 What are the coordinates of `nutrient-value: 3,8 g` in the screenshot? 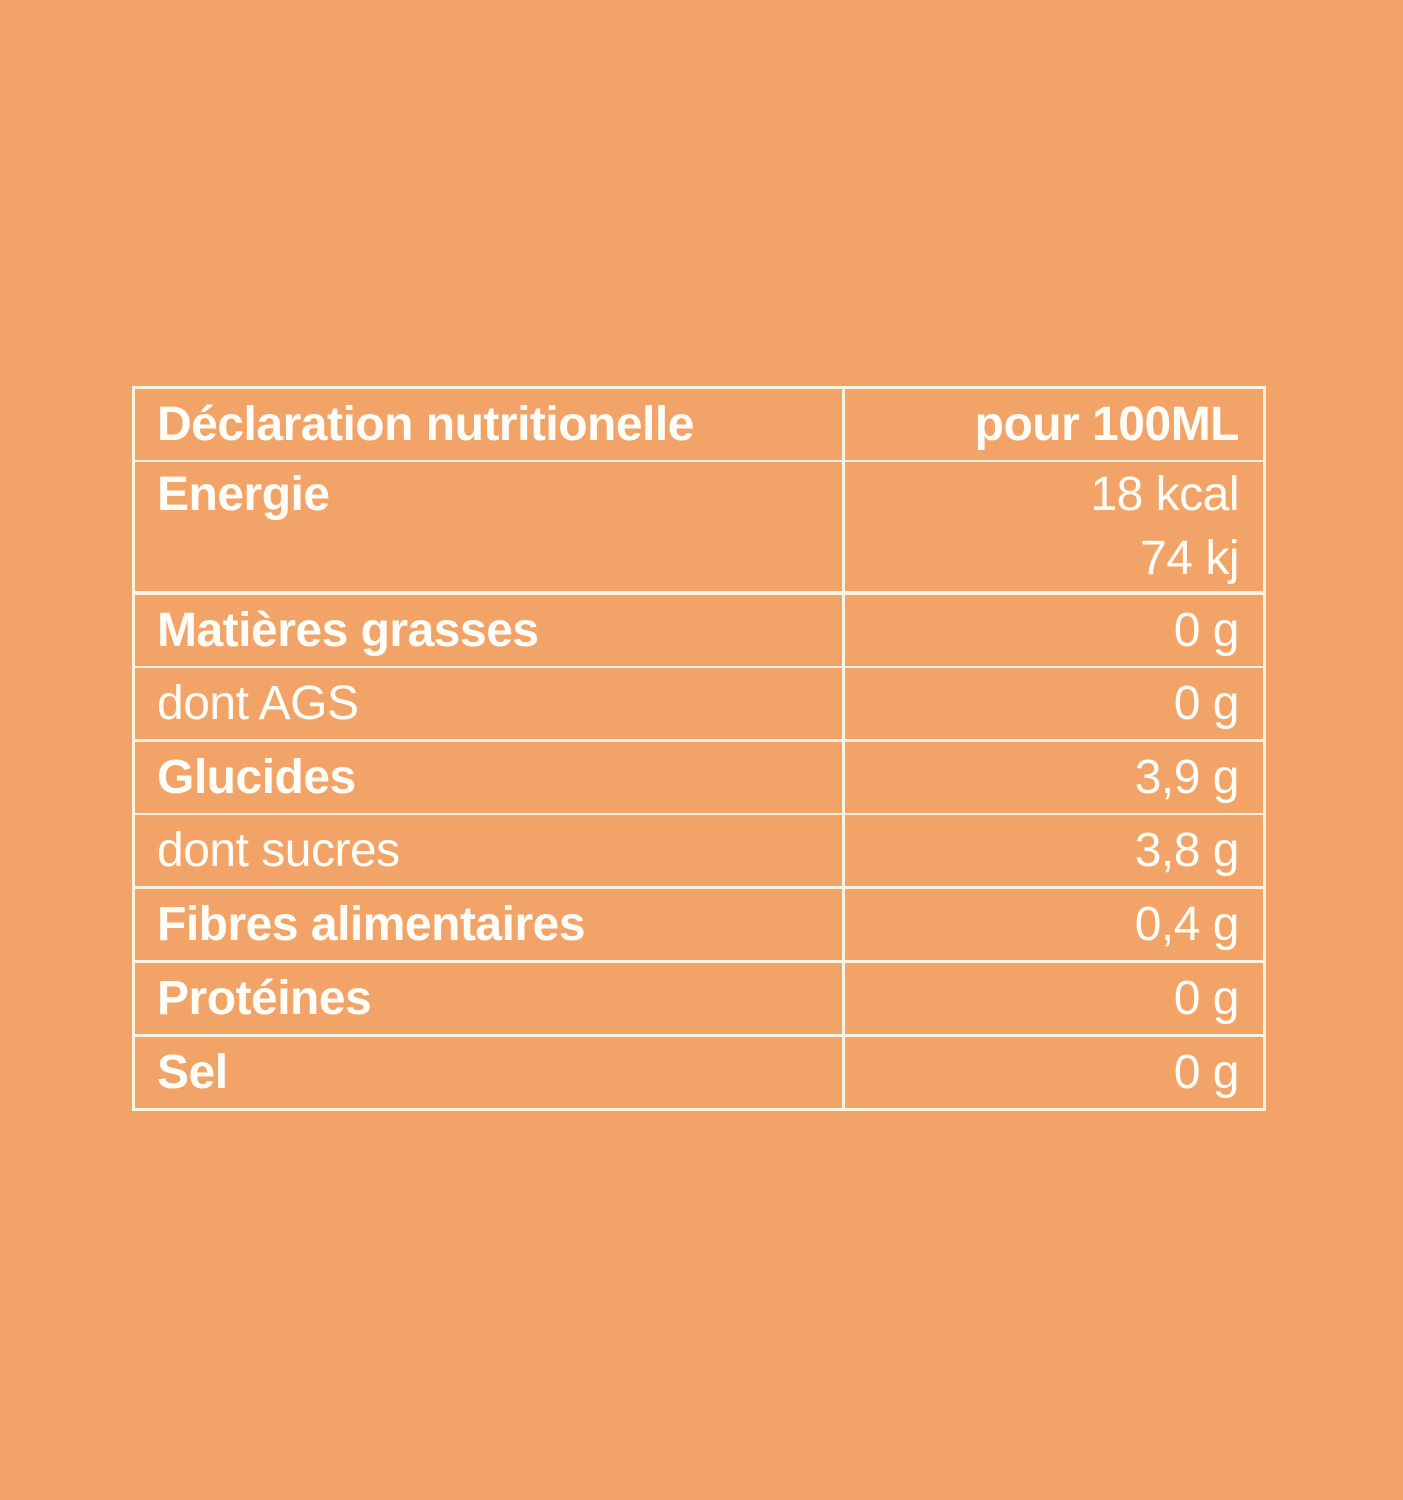 It's located at (1187, 850).